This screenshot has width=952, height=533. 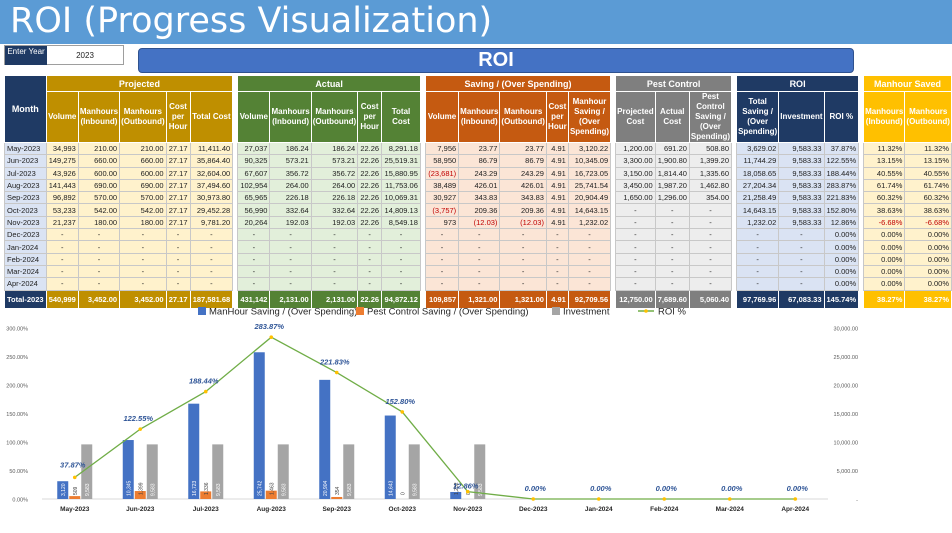 What do you see at coordinates (129, 488) in the screenshot?
I see `bar-data-label: 10,345` at bounding box center [129, 488].